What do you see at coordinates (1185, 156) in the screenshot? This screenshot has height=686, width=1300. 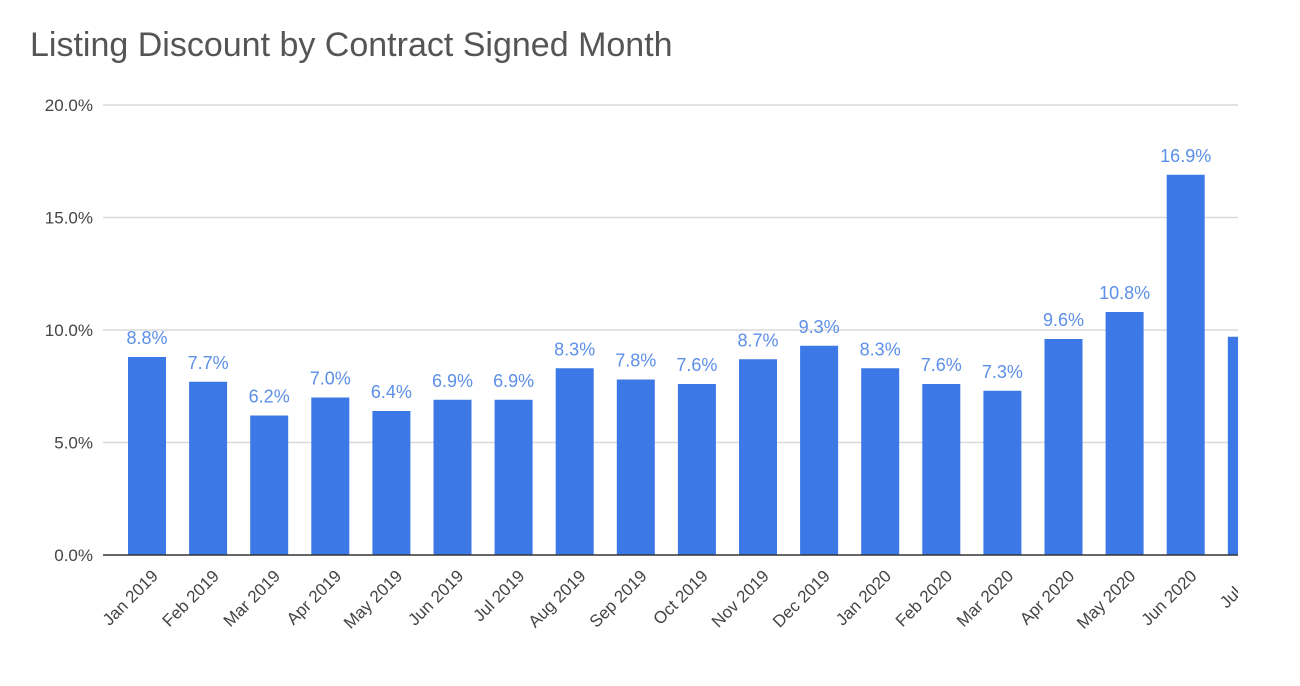 I see `data-label: 16.9%` at bounding box center [1185, 156].